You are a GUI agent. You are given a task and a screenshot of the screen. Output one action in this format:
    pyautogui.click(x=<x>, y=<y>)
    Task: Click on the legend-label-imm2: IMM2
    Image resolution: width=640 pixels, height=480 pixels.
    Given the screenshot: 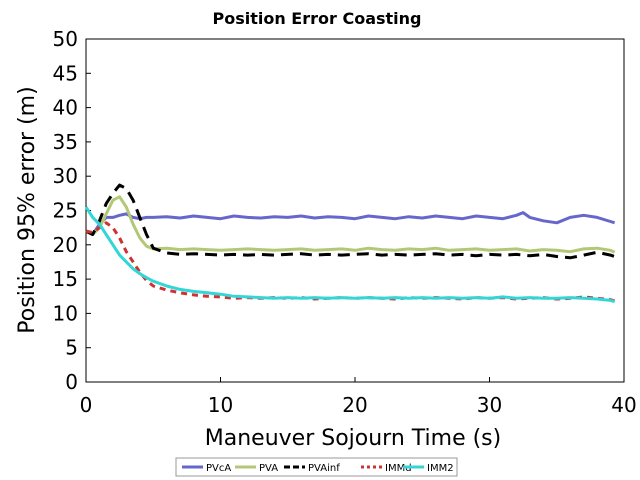 What is the action you would take?
    pyautogui.click(x=440, y=468)
    